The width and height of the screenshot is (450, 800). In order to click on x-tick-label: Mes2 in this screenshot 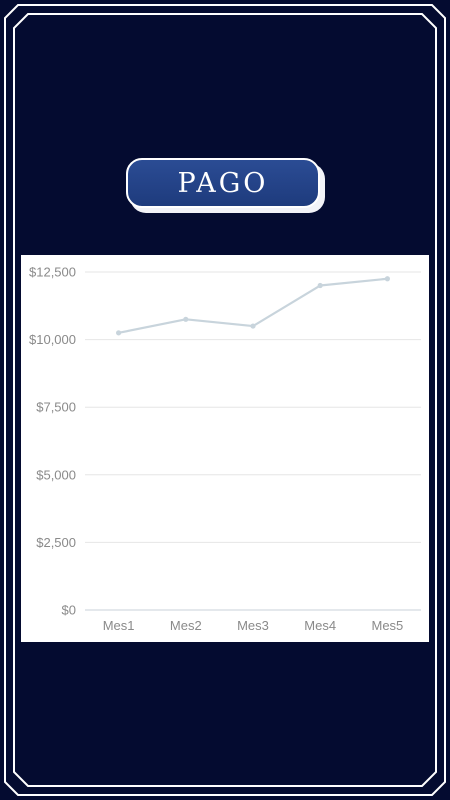, I will do `click(186, 625)`.